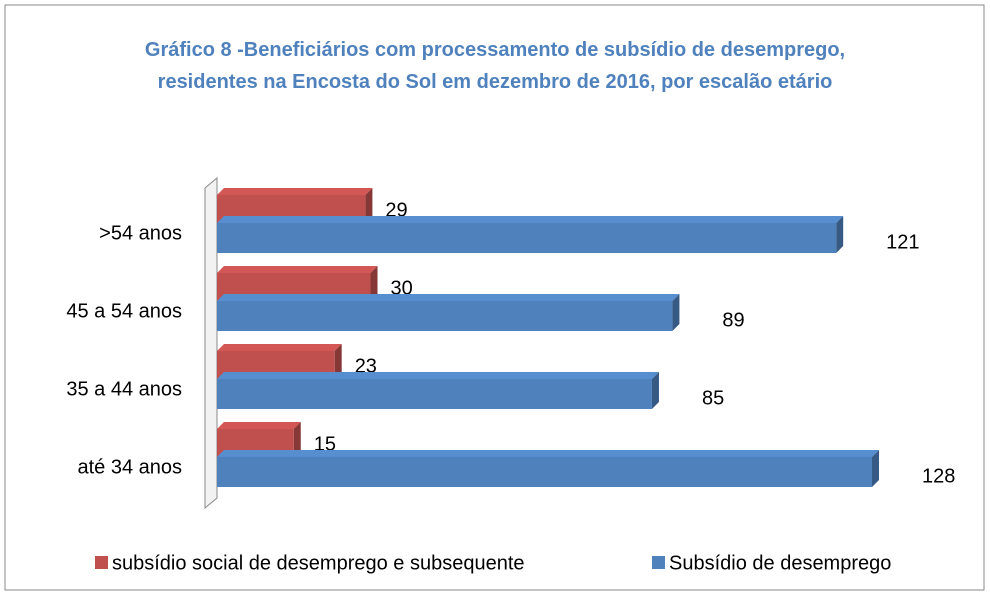 The width and height of the screenshot is (990, 596). What do you see at coordinates (733, 320) in the screenshot?
I see `data-label: 89` at bounding box center [733, 320].